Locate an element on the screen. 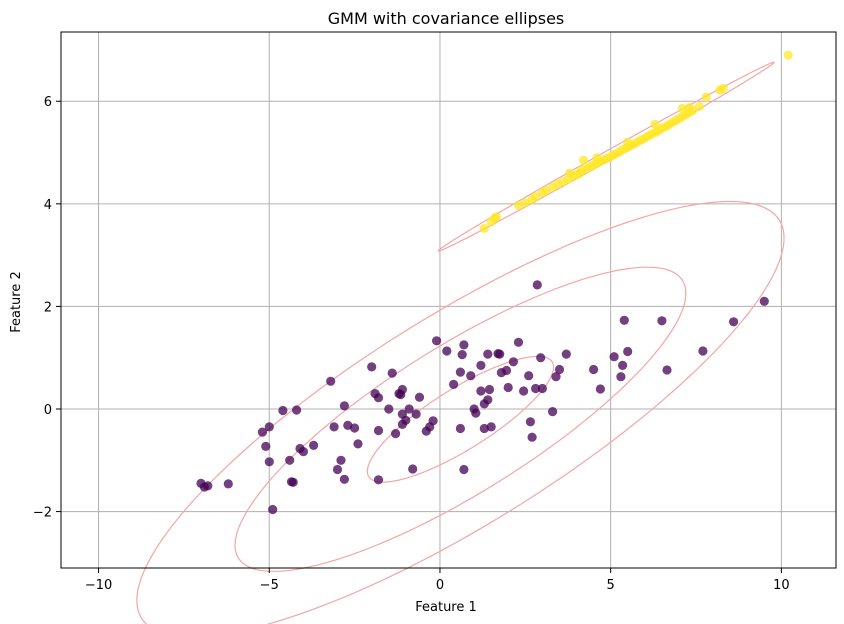 This screenshot has height=624, width=844. covariance-ellipse is located at coordinates (460, 419).